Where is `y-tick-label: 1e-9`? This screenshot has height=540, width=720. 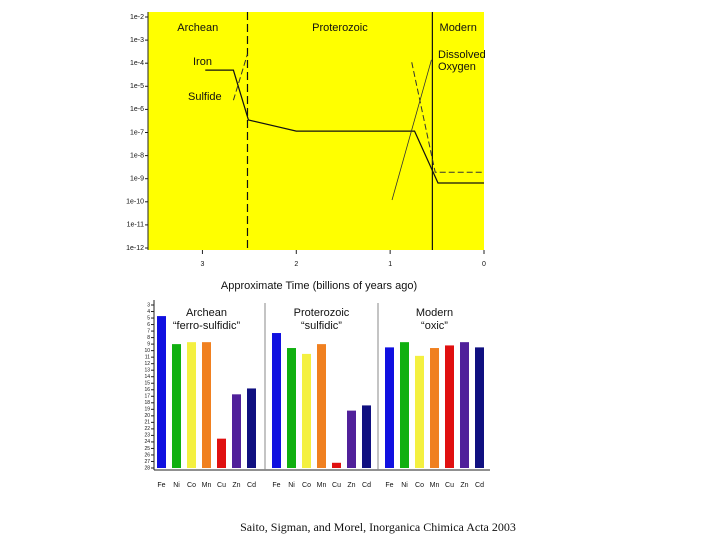
y-tick-label: 1e-9 is located at coordinates (137, 179).